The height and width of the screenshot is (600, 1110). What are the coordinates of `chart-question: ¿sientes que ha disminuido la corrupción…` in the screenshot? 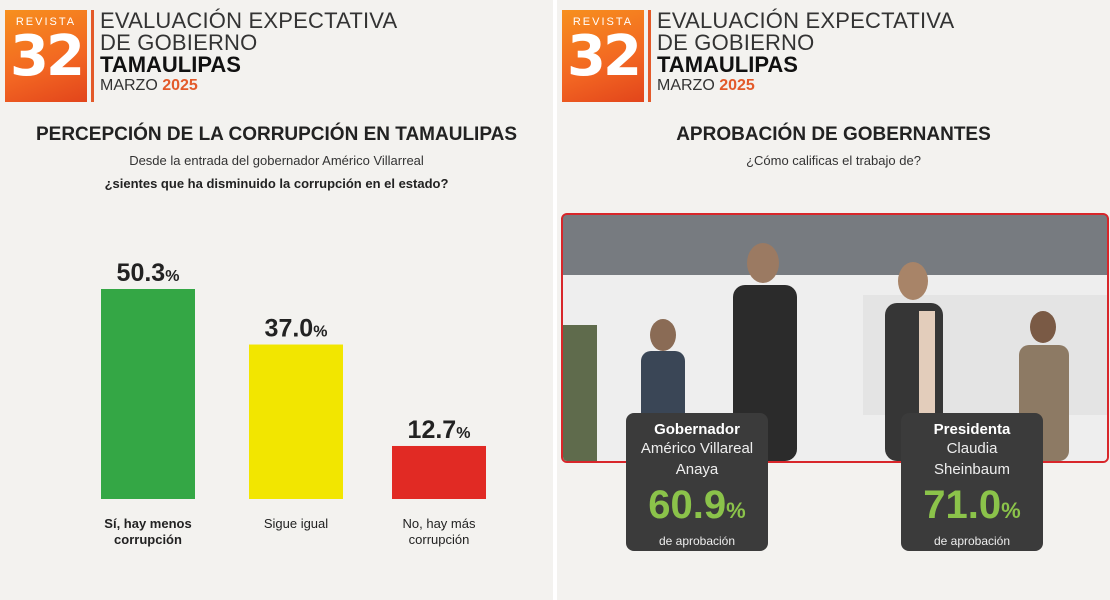 It's located at (276, 183).